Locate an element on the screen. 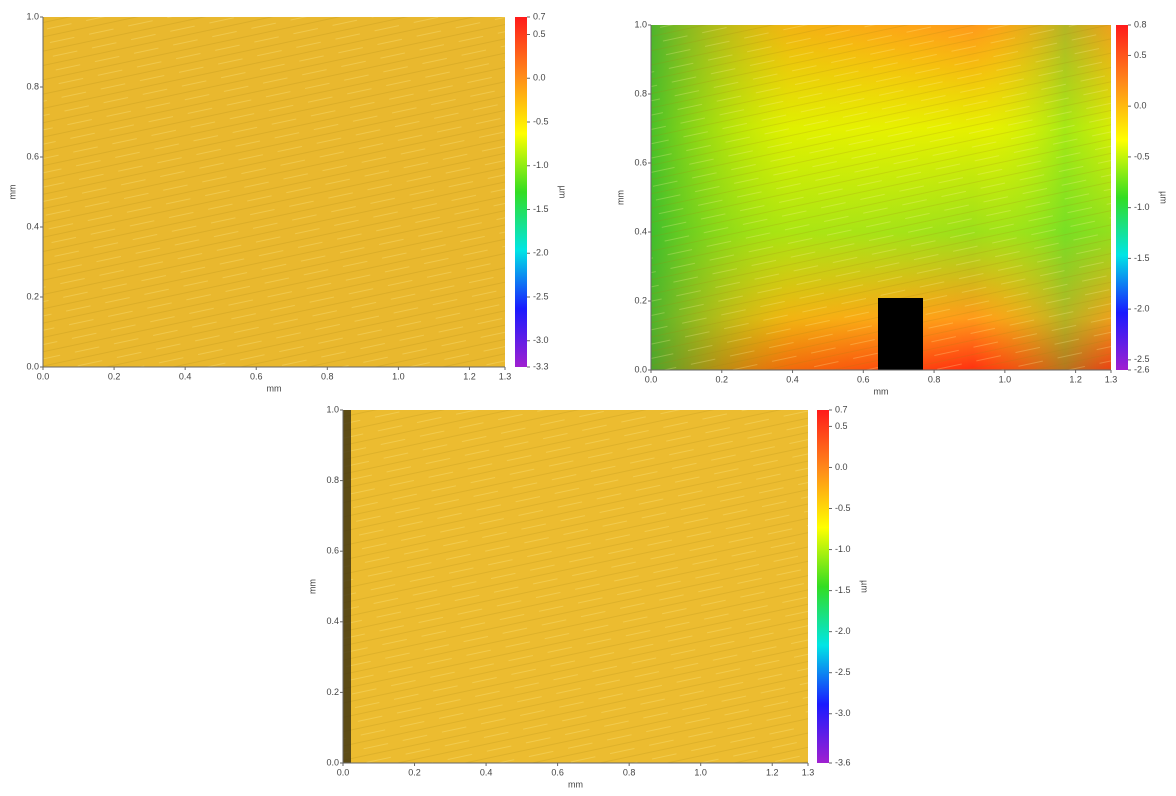  colorbar-tick-label: 0.8 is located at coordinates (1140, 24).